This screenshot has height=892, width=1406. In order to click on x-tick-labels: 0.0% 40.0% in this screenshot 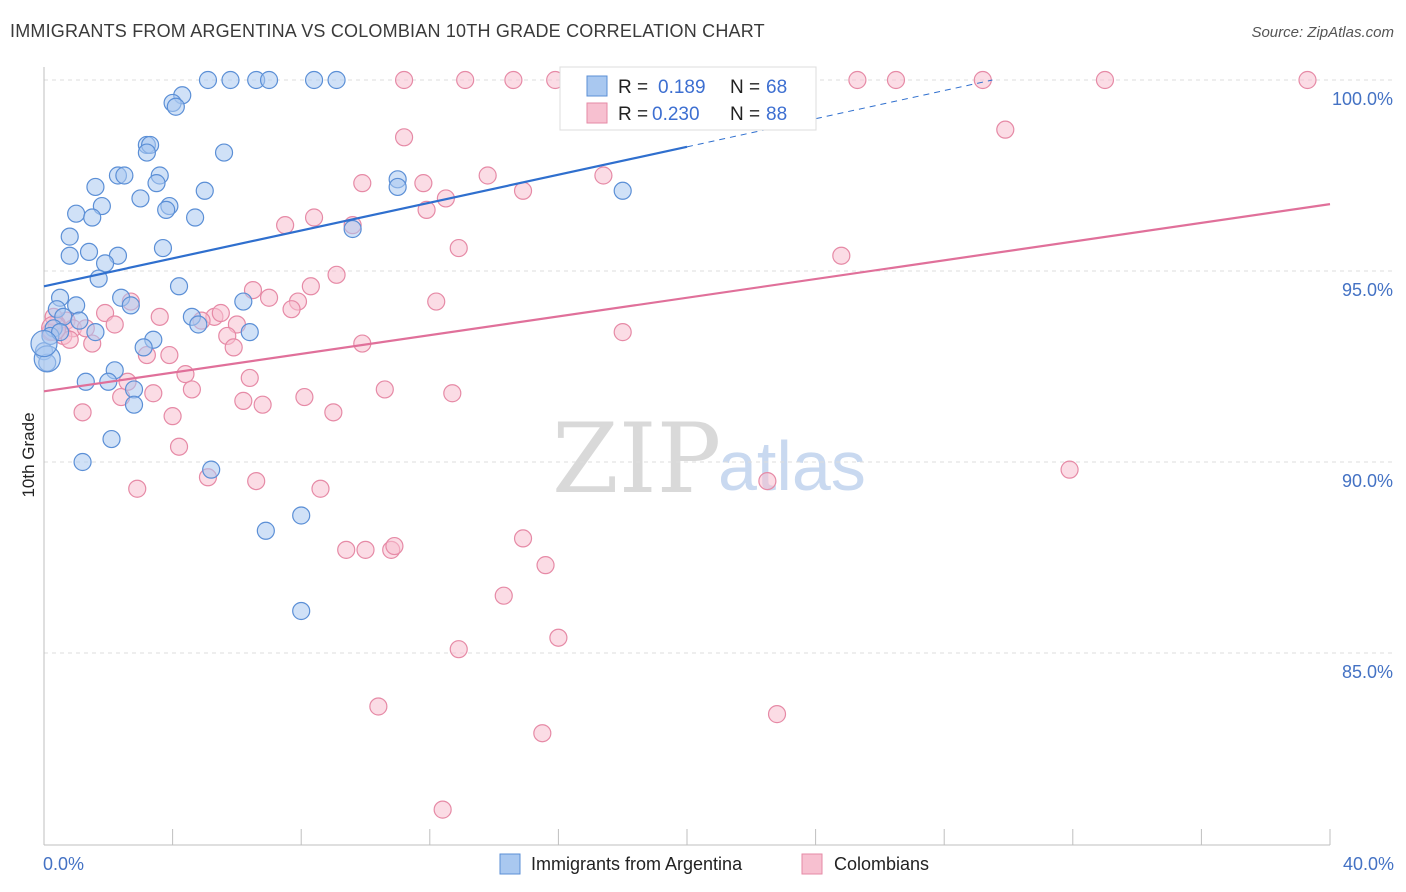, I will do `click(718, 864)`.